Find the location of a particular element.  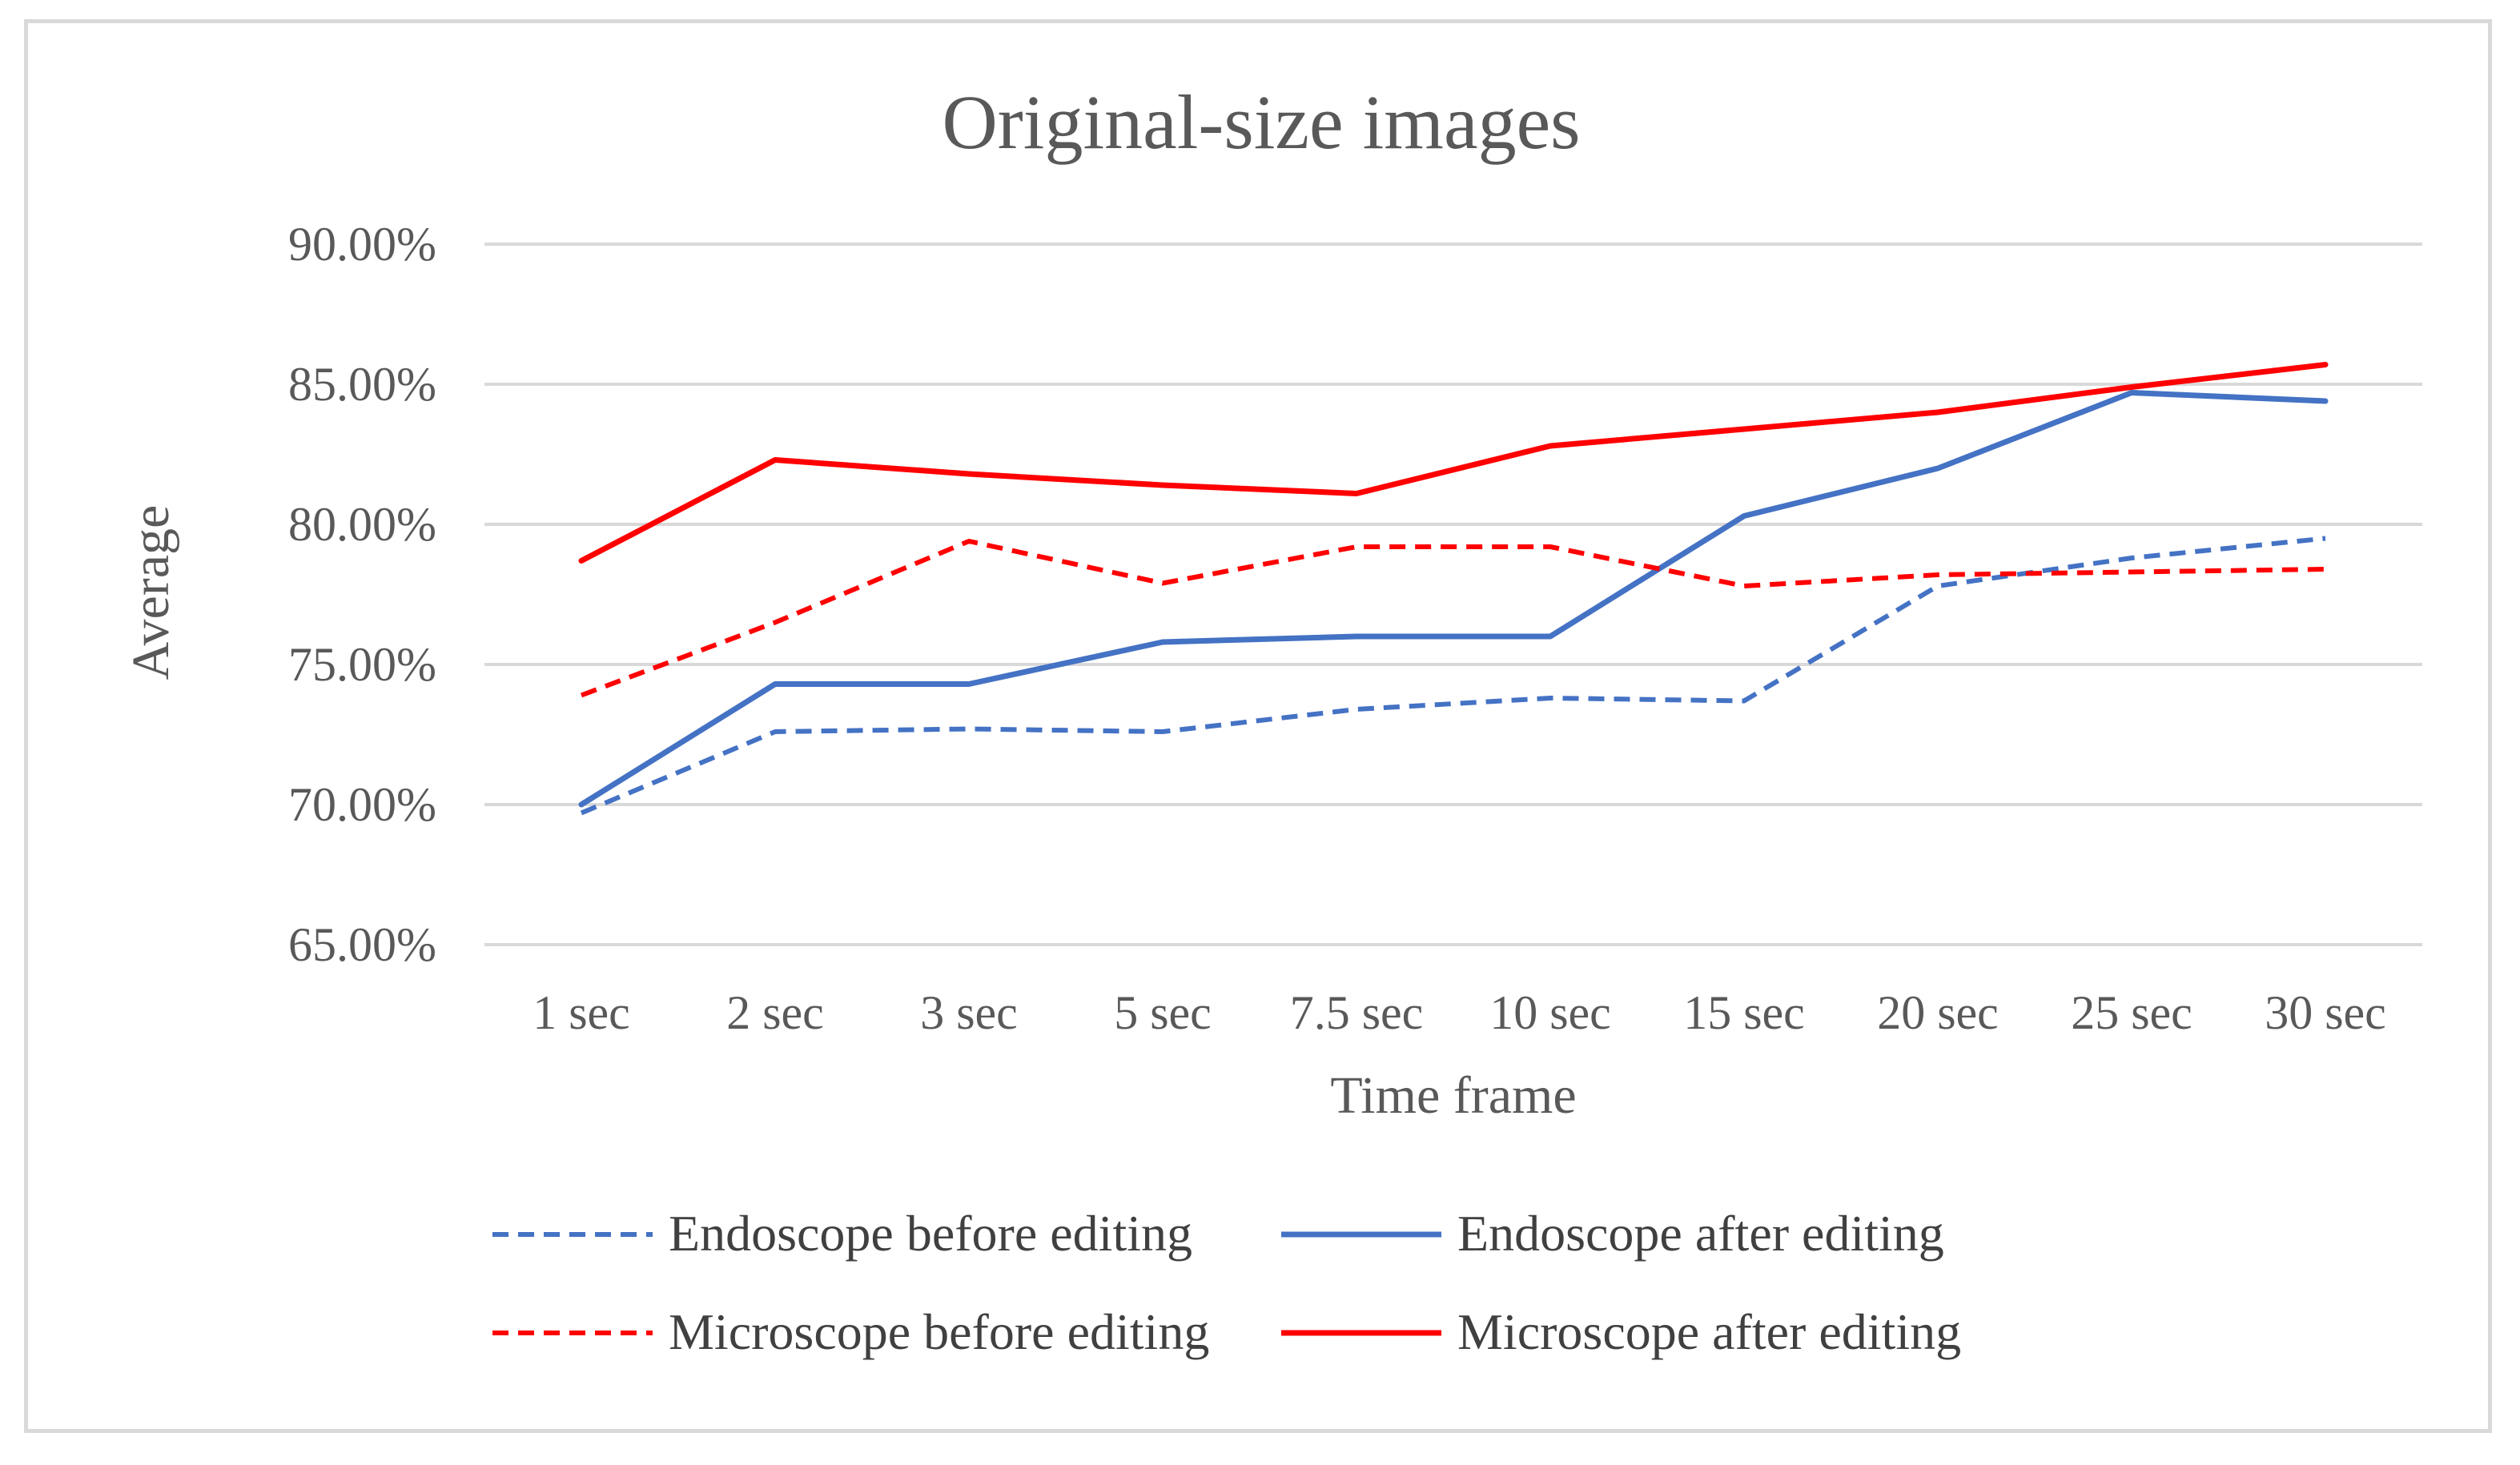

x-tick-label: 15 sec is located at coordinates (1744, 1012).